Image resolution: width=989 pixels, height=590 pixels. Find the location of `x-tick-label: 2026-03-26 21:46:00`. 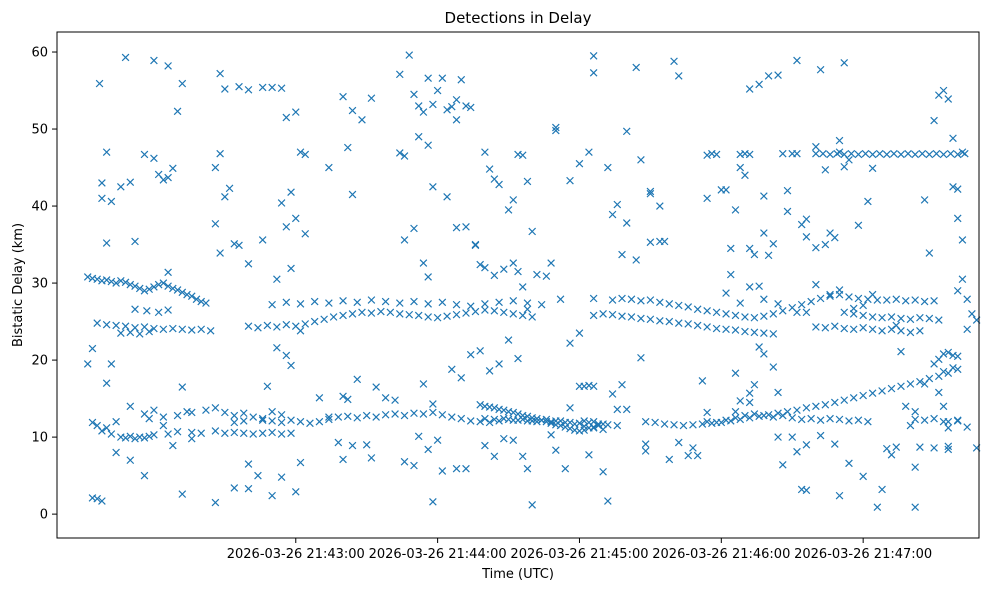

x-tick-label: 2026-03-26 21:46:00 is located at coordinates (721, 554).